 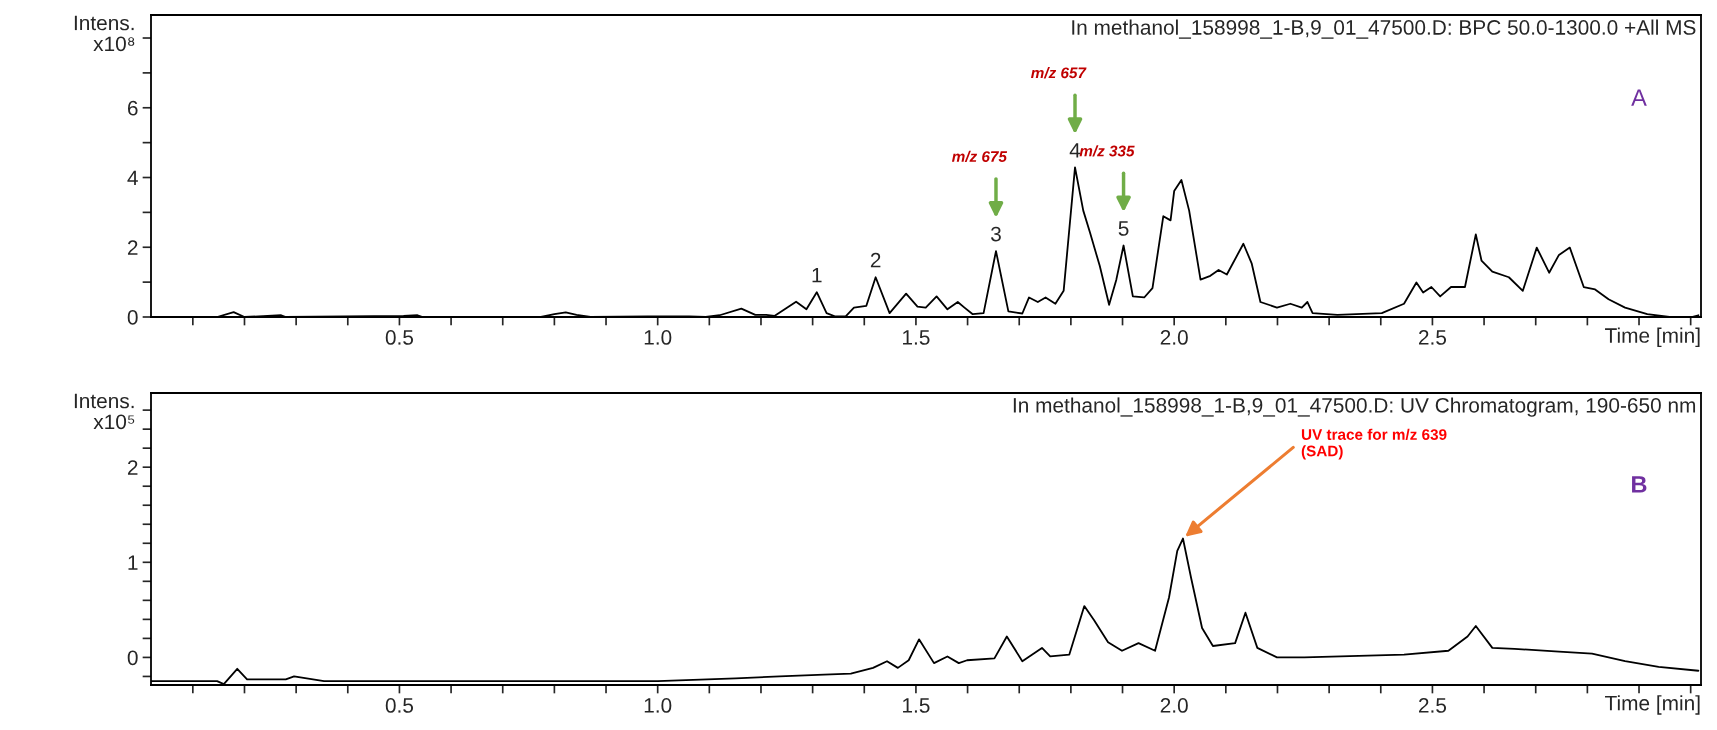 What do you see at coordinates (979, 156) in the screenshot?
I see `annotation: m/z 675` at bounding box center [979, 156].